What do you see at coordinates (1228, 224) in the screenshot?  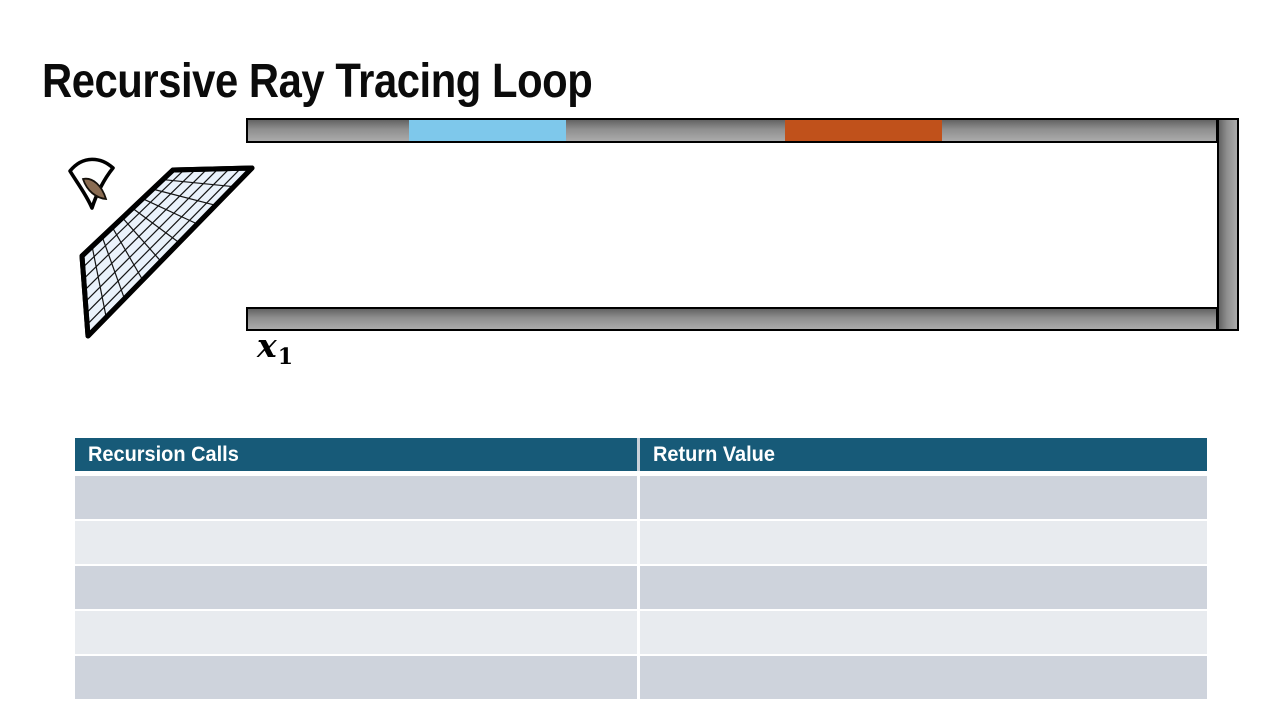 I see `right-wall-bar` at bounding box center [1228, 224].